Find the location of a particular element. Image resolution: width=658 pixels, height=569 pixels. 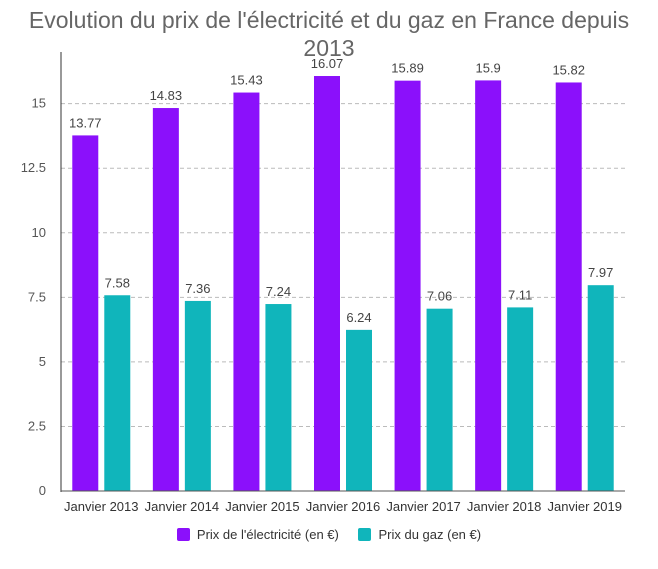

data-label-electricity: 13.77 is located at coordinates (85, 122).